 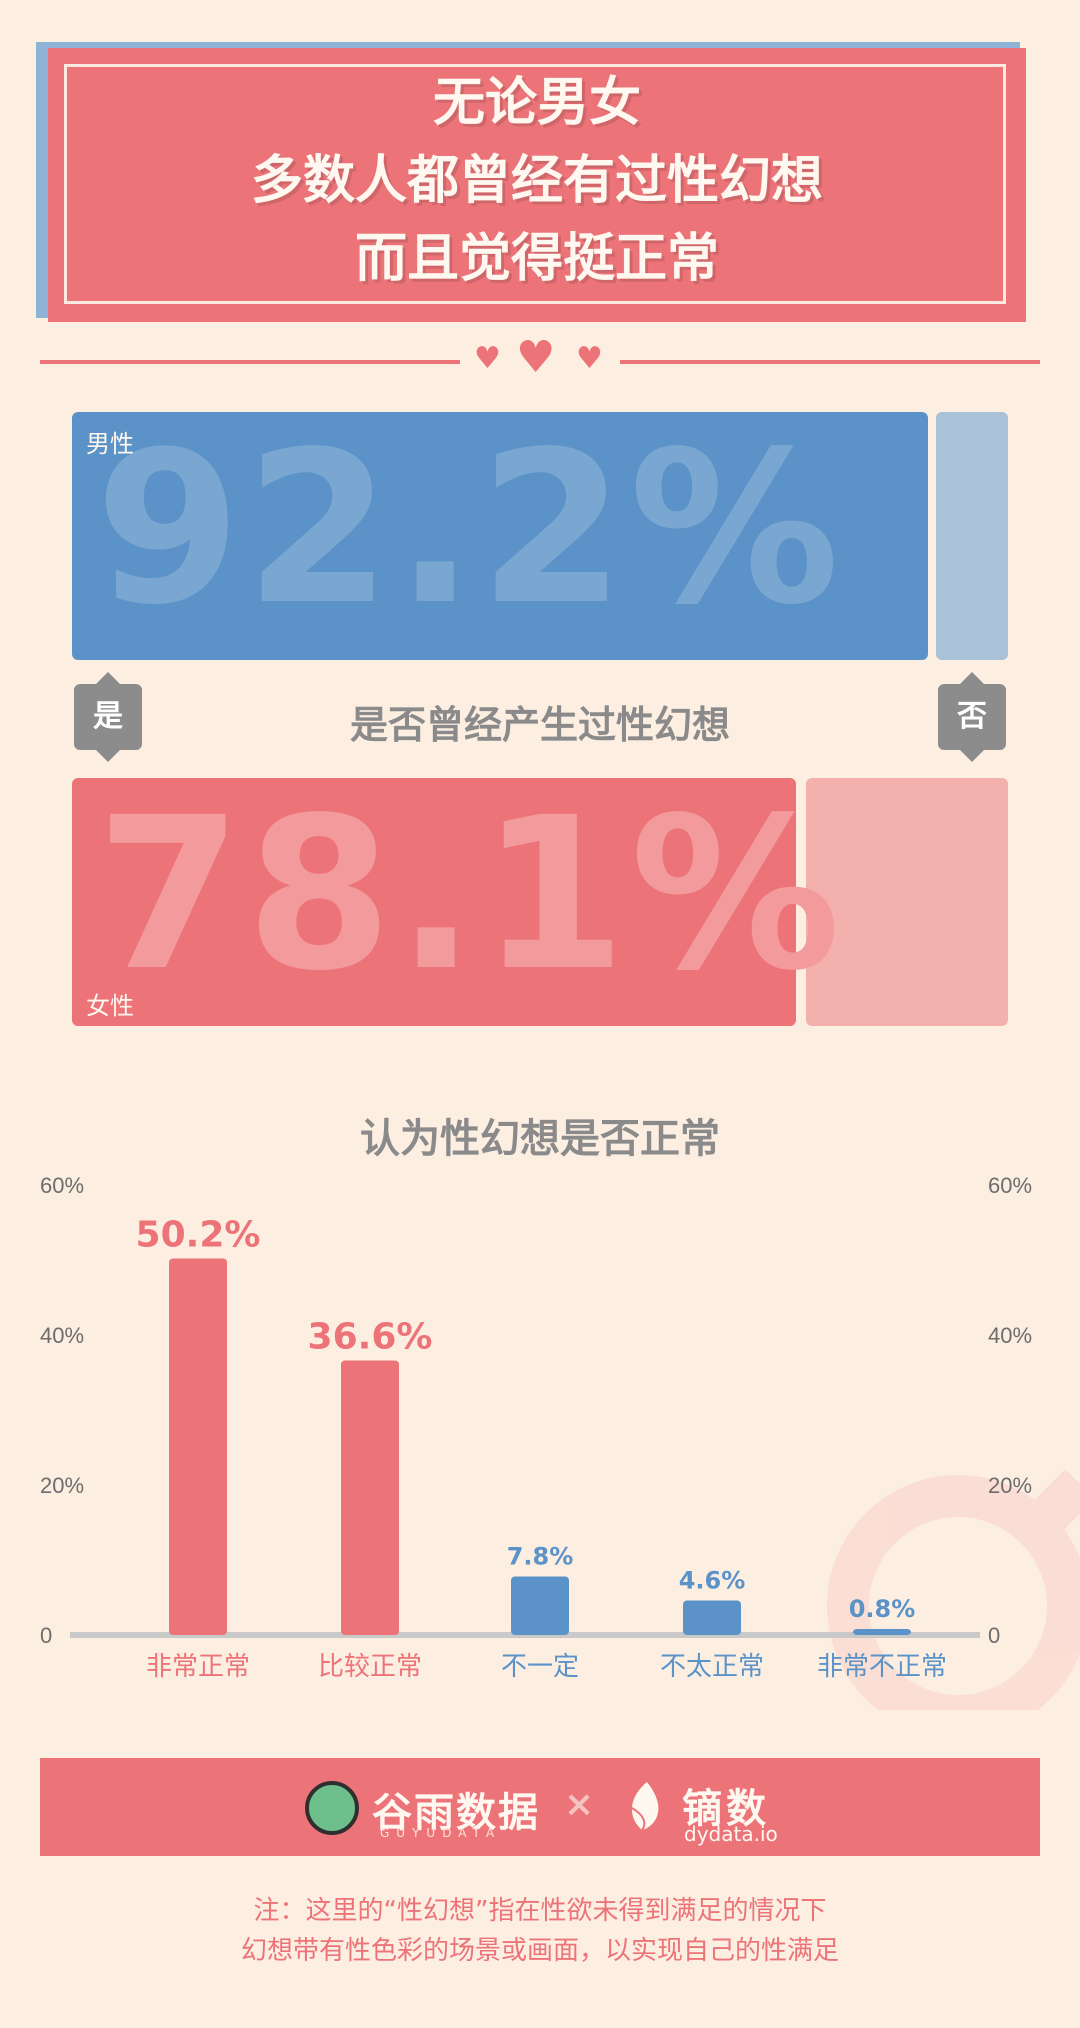 What do you see at coordinates (882, 1667) in the screenshot?
I see `category-label: 非常不正常` at bounding box center [882, 1667].